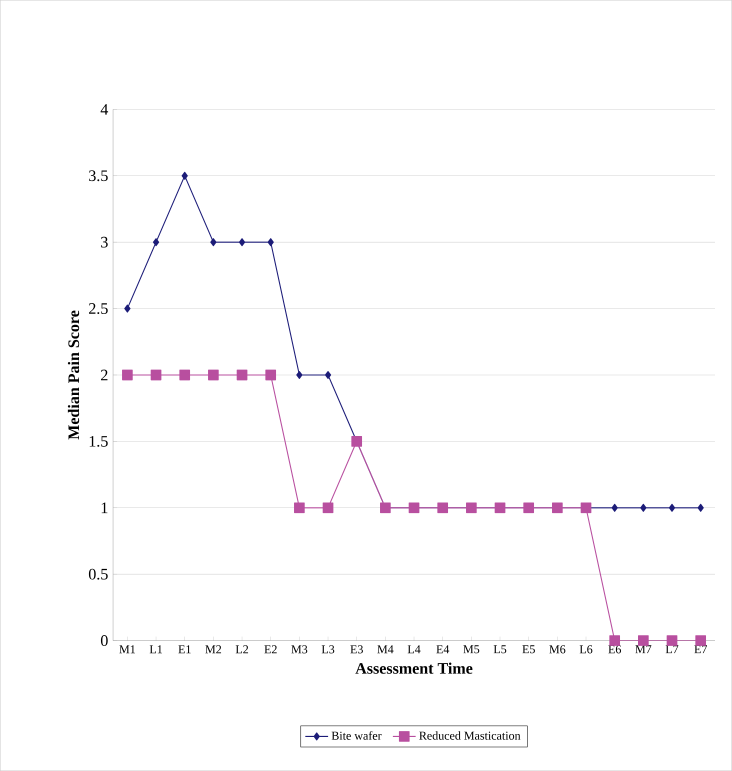 The image size is (732, 771). Describe the element at coordinates (242, 649) in the screenshot. I see `x-tick-label: L2` at that location.